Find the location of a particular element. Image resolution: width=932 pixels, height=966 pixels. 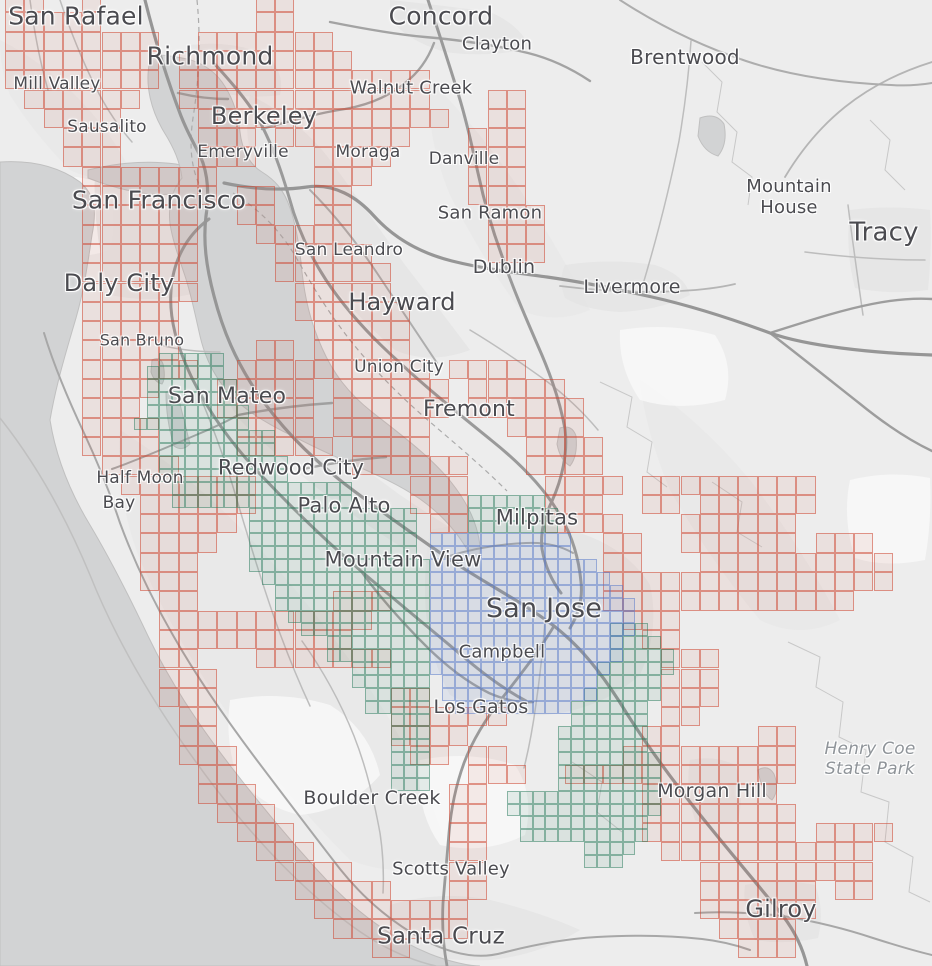

city-label: Boulder Creek is located at coordinates (372, 797).